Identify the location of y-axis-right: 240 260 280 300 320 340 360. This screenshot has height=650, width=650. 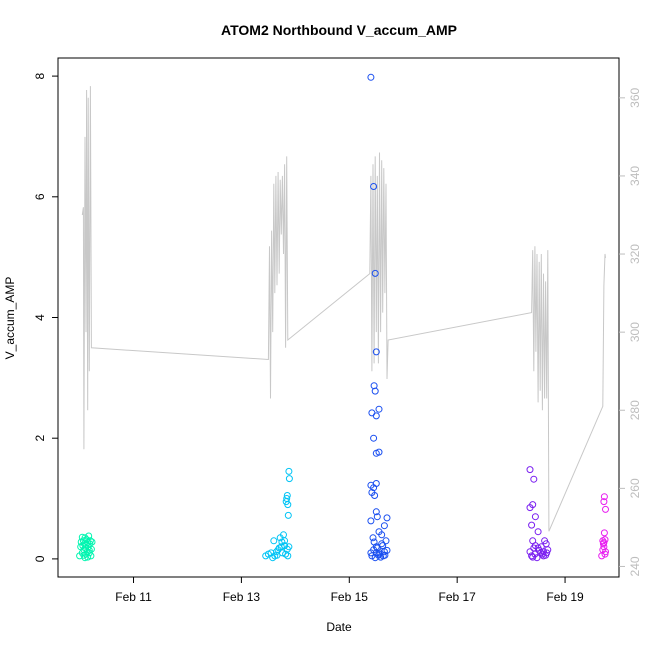
(630, 332).